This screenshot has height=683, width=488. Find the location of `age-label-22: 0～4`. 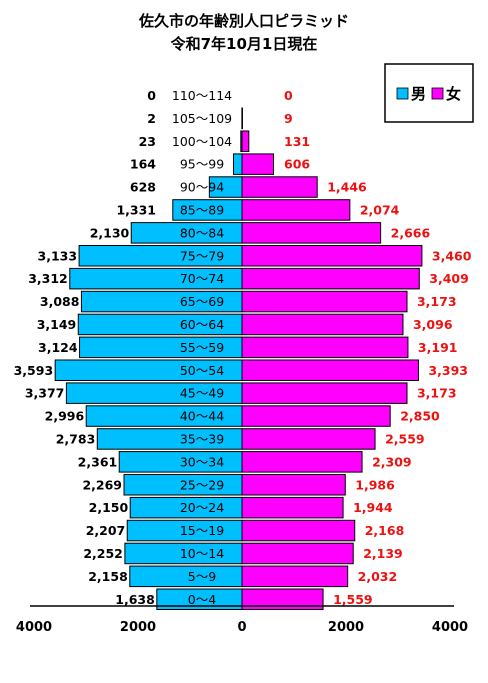

age-label-22: 0～4 is located at coordinates (202, 599).